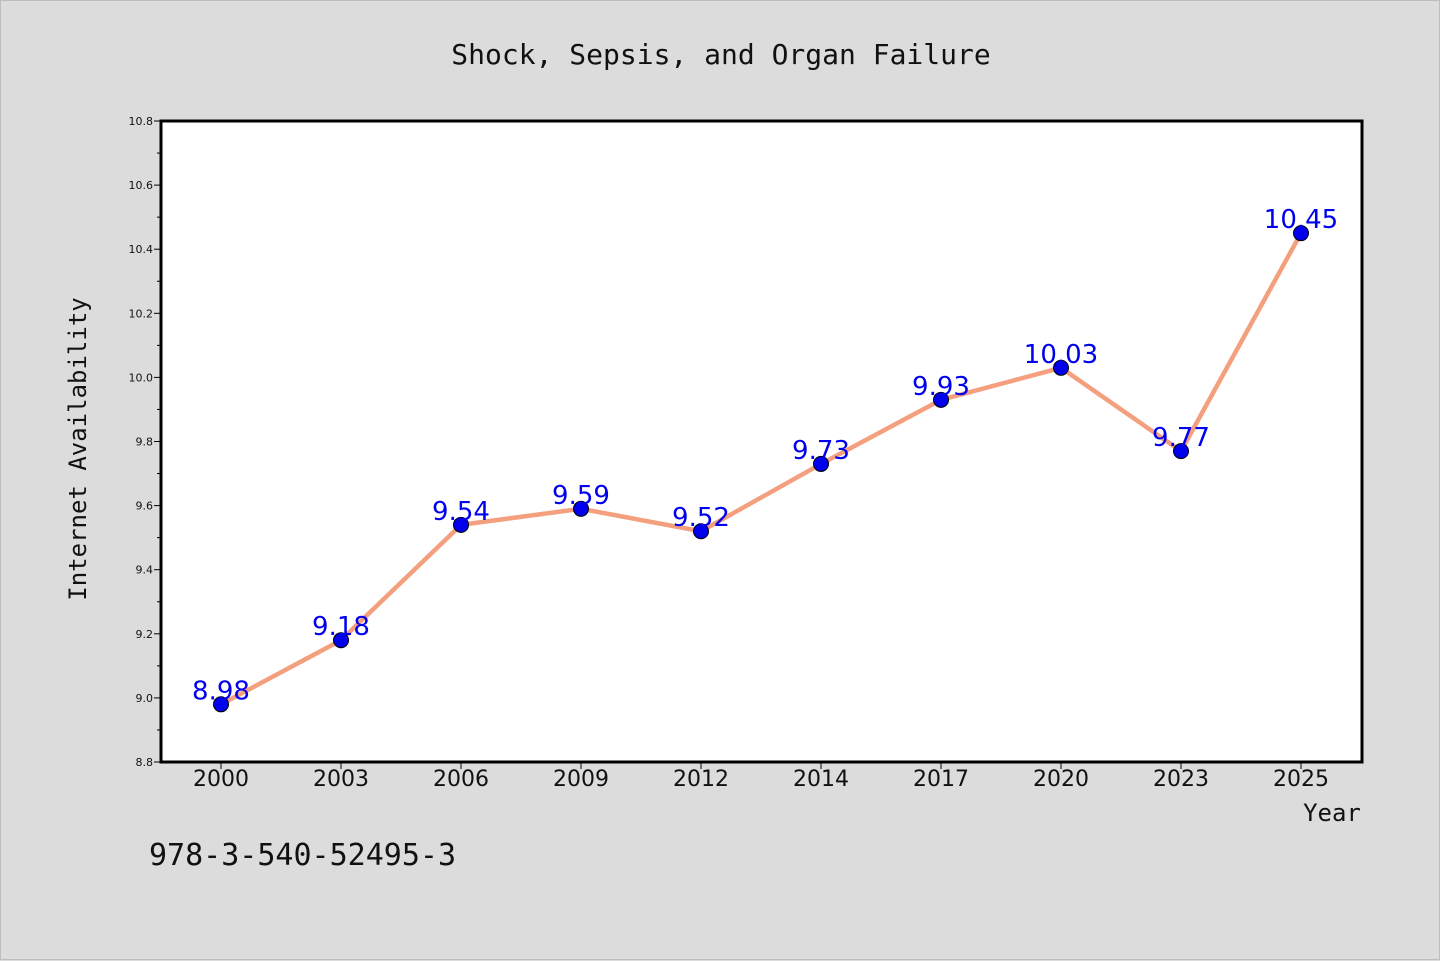 This screenshot has width=1440, height=961. I want to click on y-tick-label: 9.0, so click(145, 698).